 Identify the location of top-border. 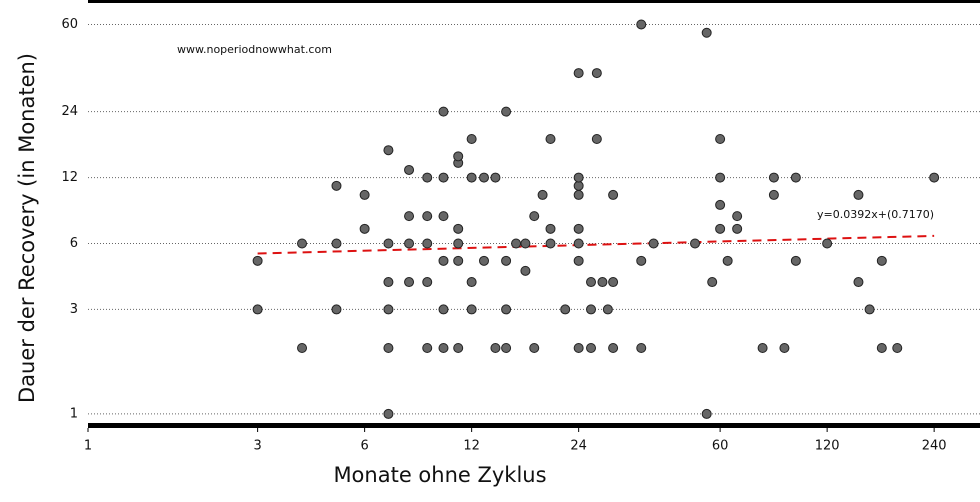
(534, 1).